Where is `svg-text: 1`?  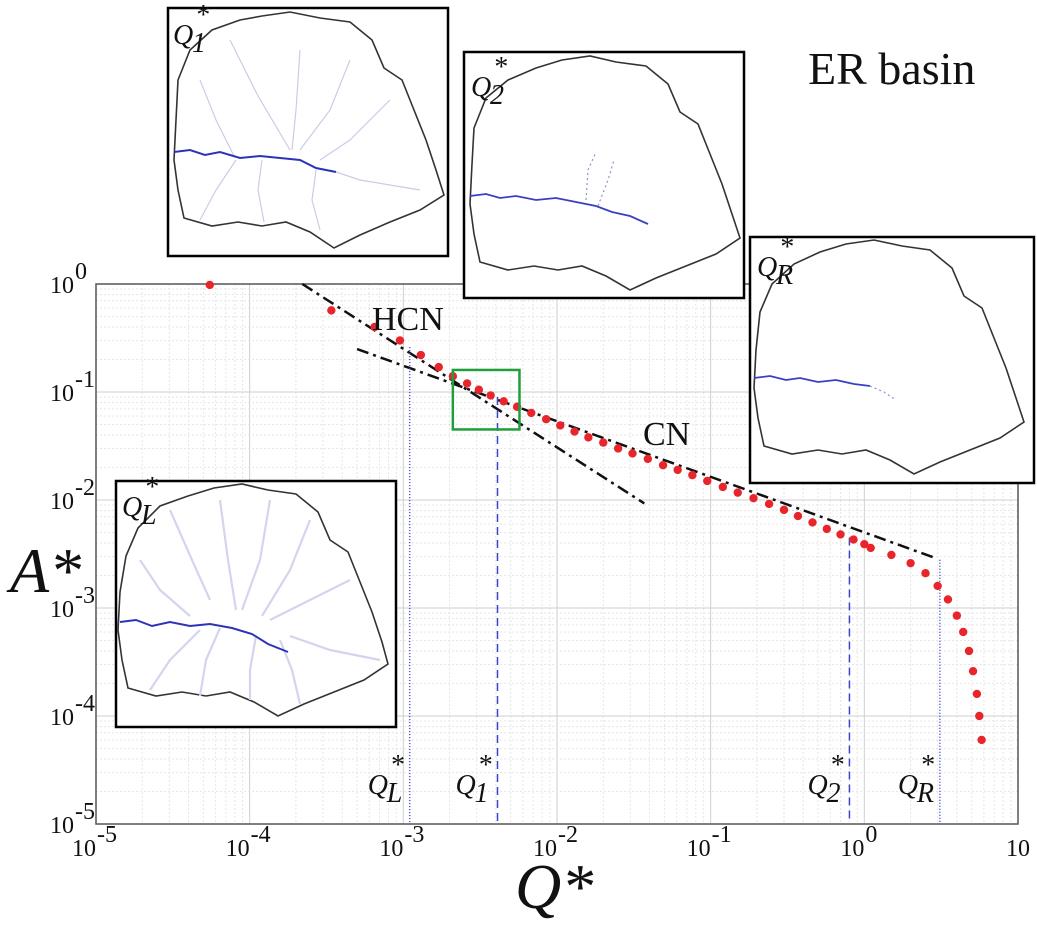 svg-text: 1 is located at coordinates (481, 793).